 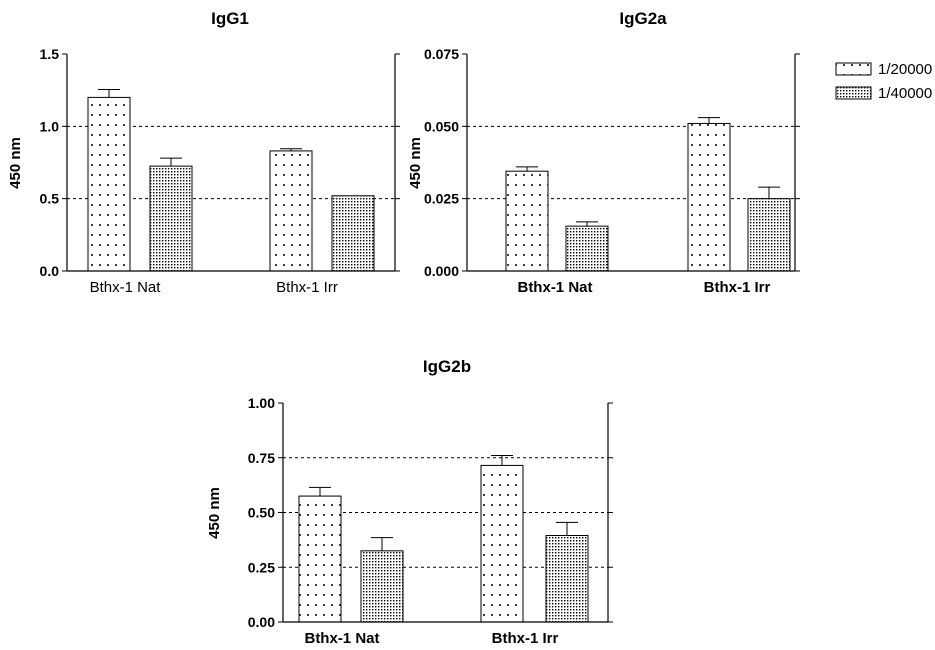 What do you see at coordinates (441, 54) in the screenshot?
I see `y-tick-label: 0.075` at bounding box center [441, 54].